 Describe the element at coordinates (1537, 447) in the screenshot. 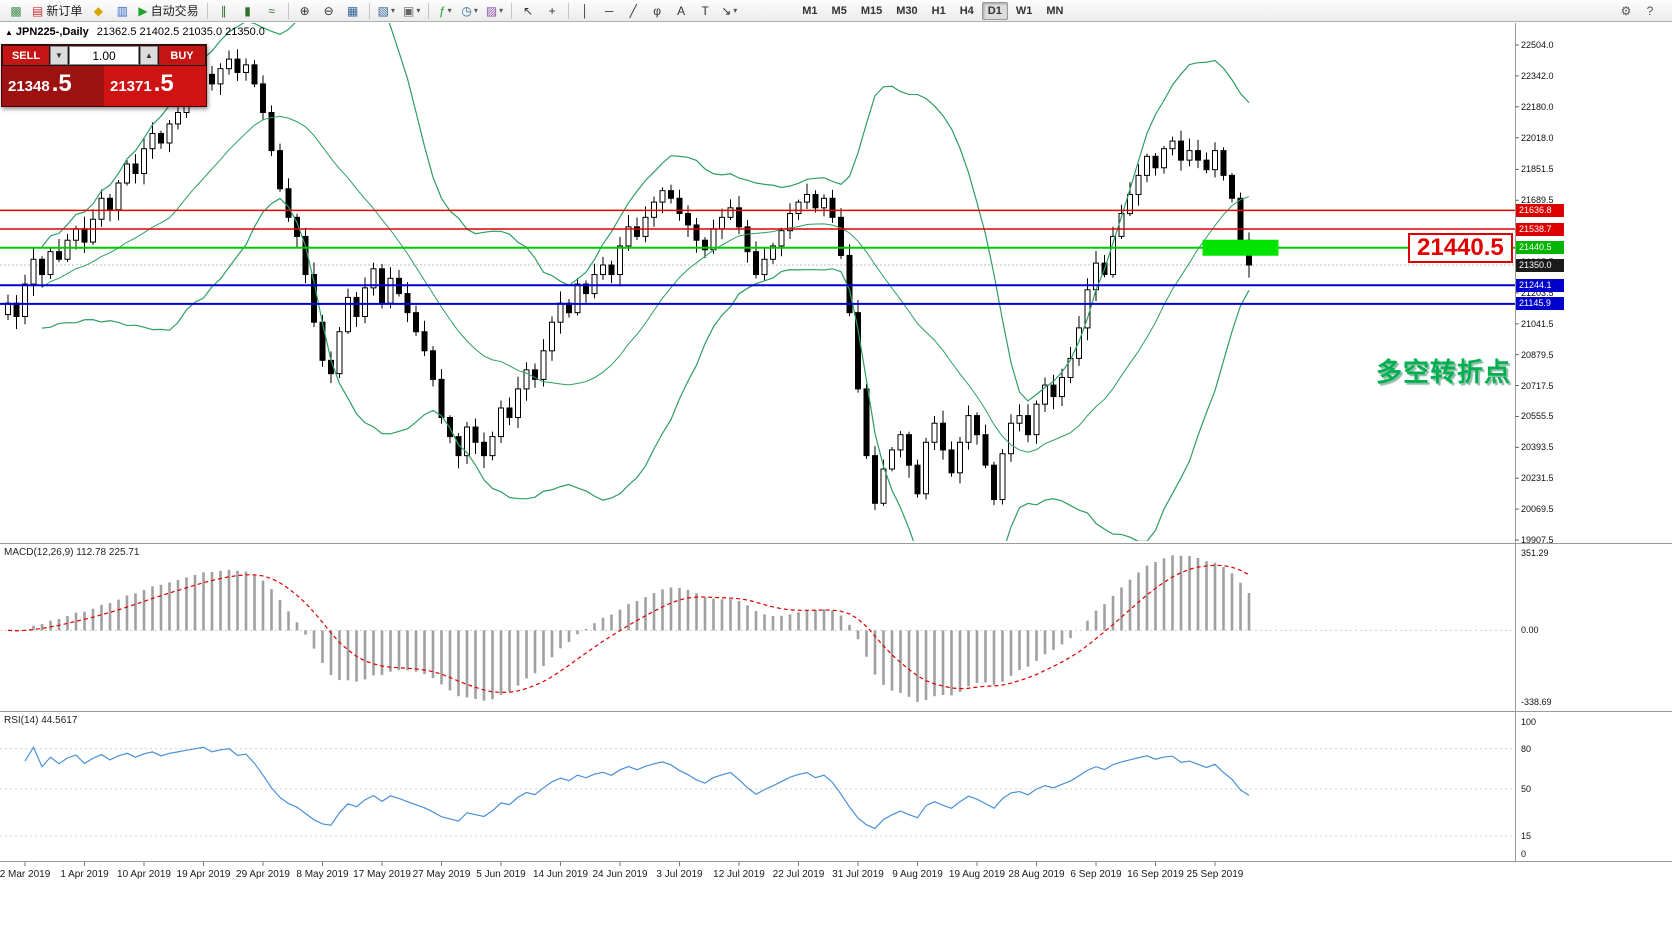

I see `price-tick-label: 20393.5` at that location.